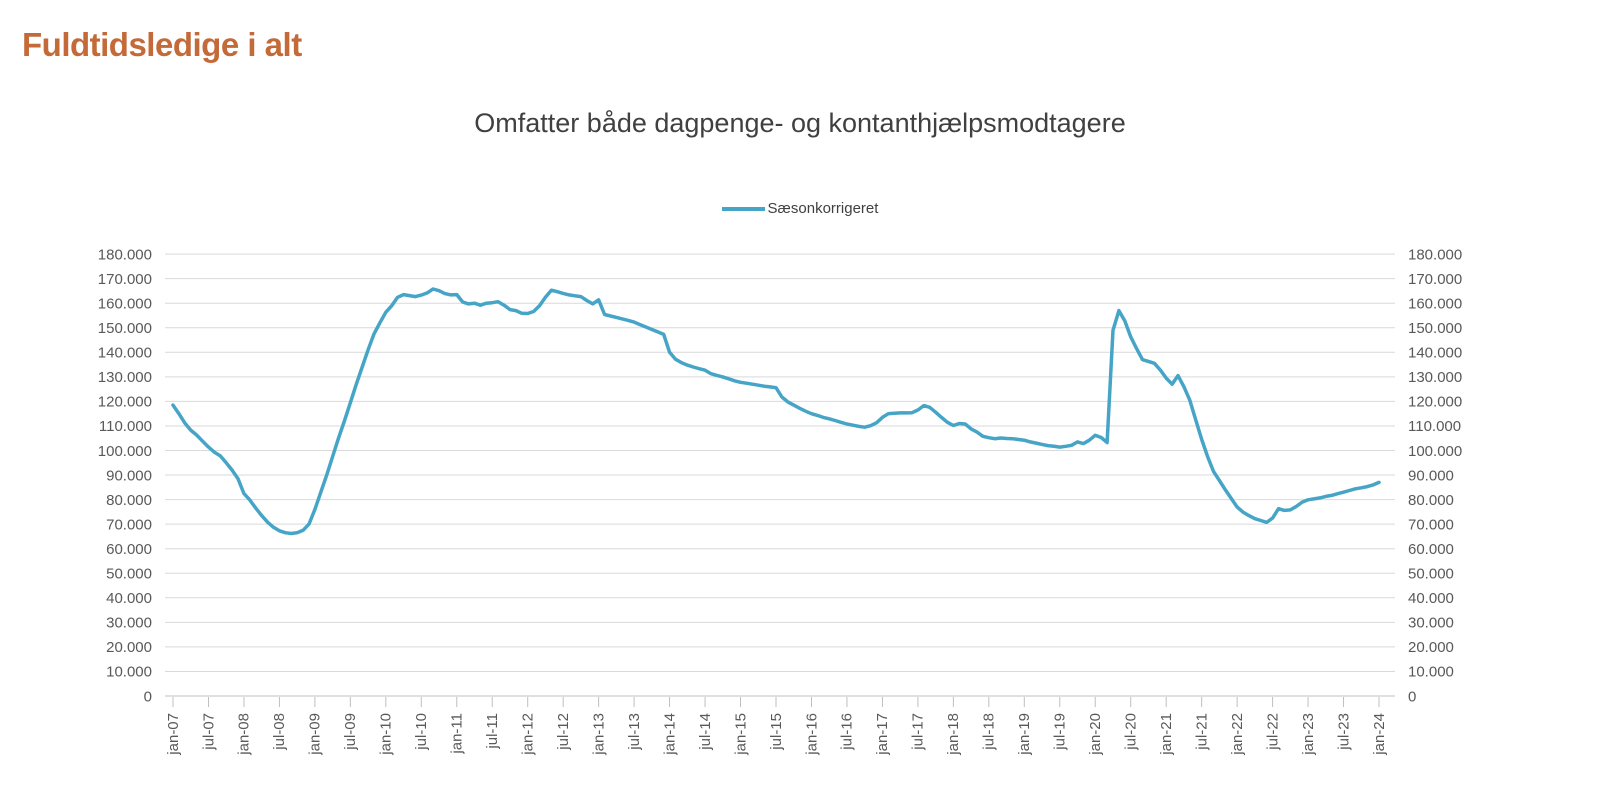 Image resolution: width=1600 pixels, height=800 pixels. I want to click on y-axis-label-left: 170.000, so click(125, 279).